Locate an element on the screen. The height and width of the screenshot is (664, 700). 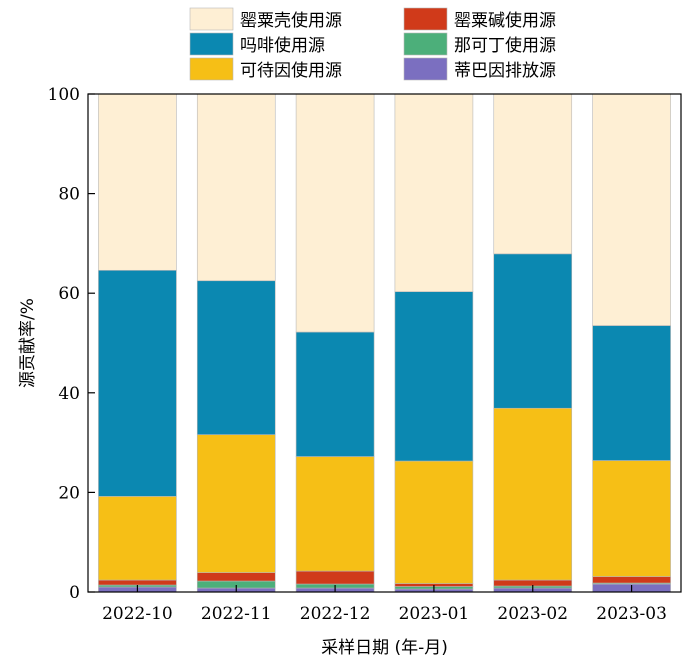
legend-label: 蒂巴因排放源 is located at coordinates (505, 71).